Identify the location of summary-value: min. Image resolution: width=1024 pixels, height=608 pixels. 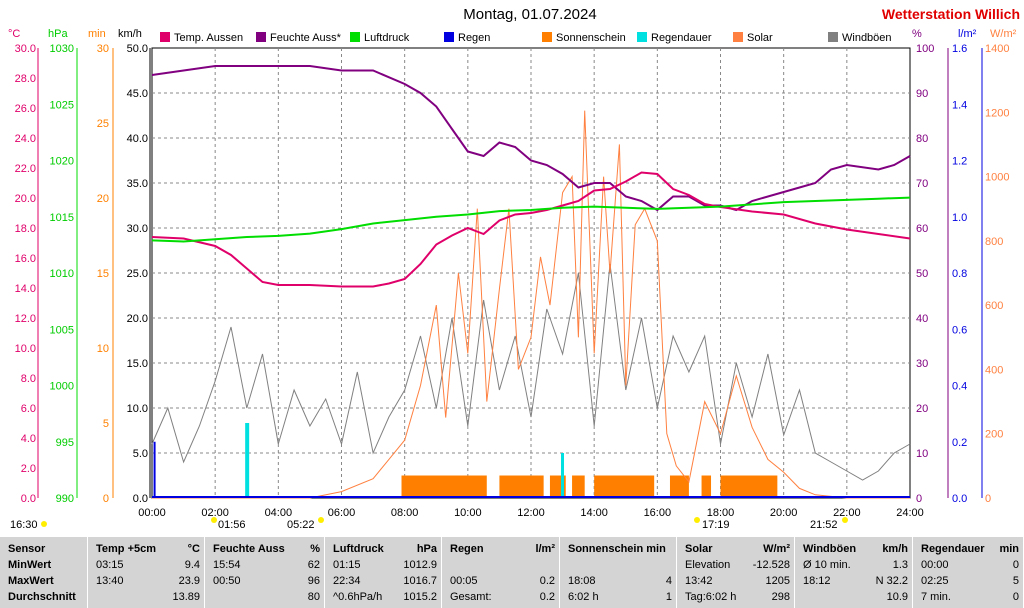
(1009, 549).